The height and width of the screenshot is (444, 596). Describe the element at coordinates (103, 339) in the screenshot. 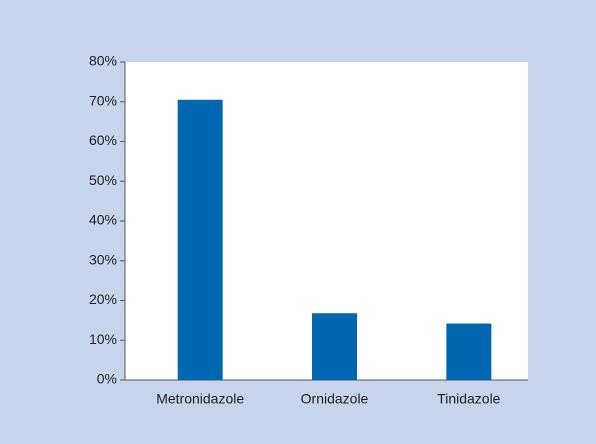

I see `y-tick-label: 10%` at that location.